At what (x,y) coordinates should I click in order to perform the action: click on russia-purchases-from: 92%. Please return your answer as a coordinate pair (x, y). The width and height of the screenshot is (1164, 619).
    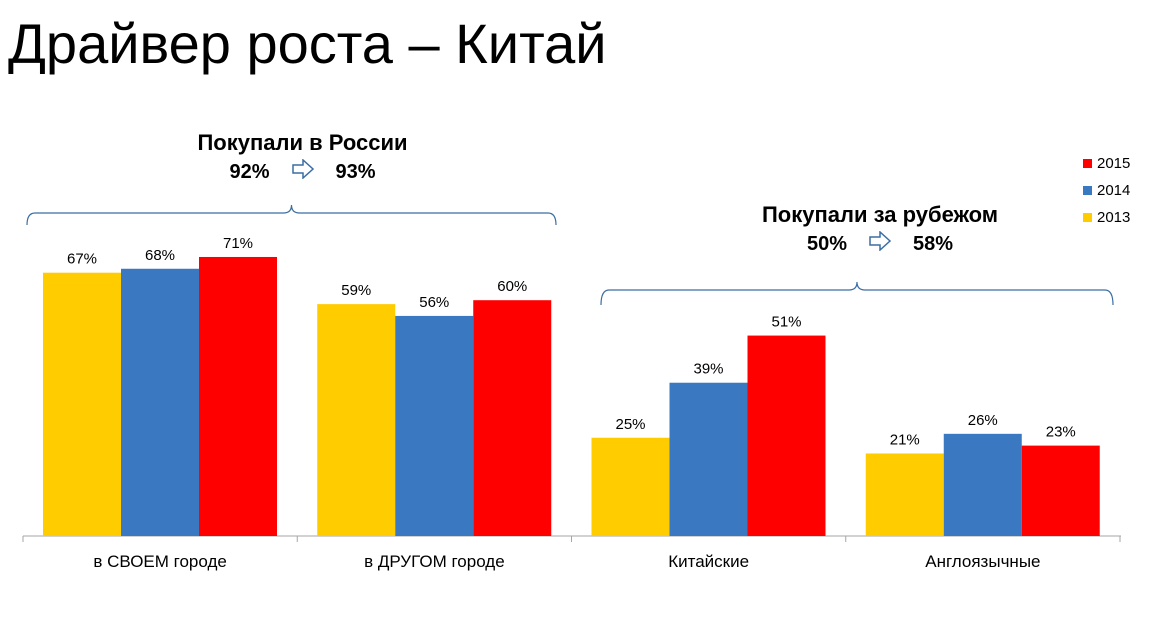
    Looking at the image, I should click on (249, 172).